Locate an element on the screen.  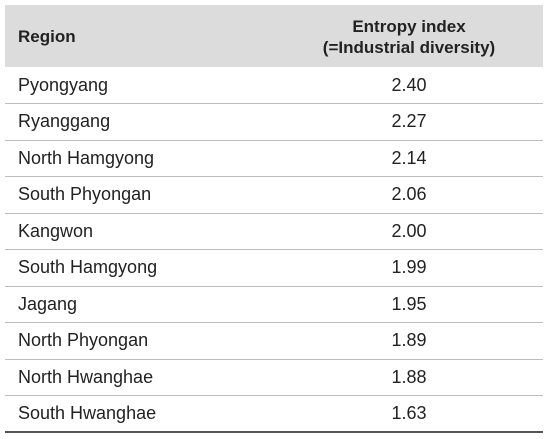
region-cell: Kangwon is located at coordinates (56, 230).